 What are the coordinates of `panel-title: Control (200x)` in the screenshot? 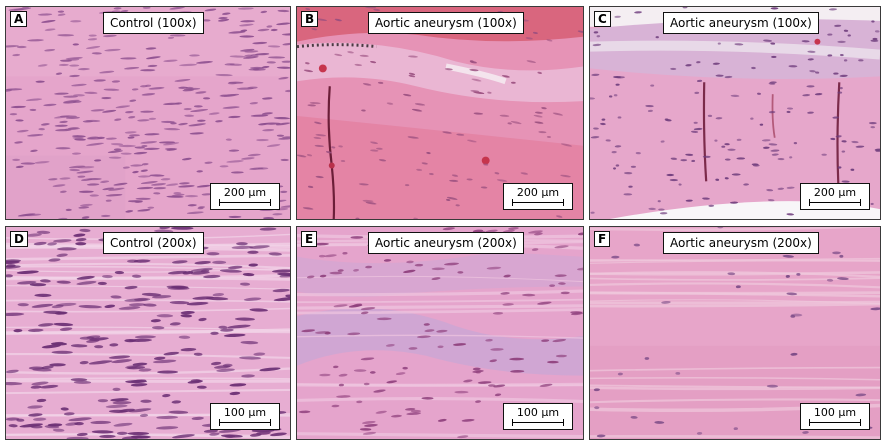 It's located at (153, 243).